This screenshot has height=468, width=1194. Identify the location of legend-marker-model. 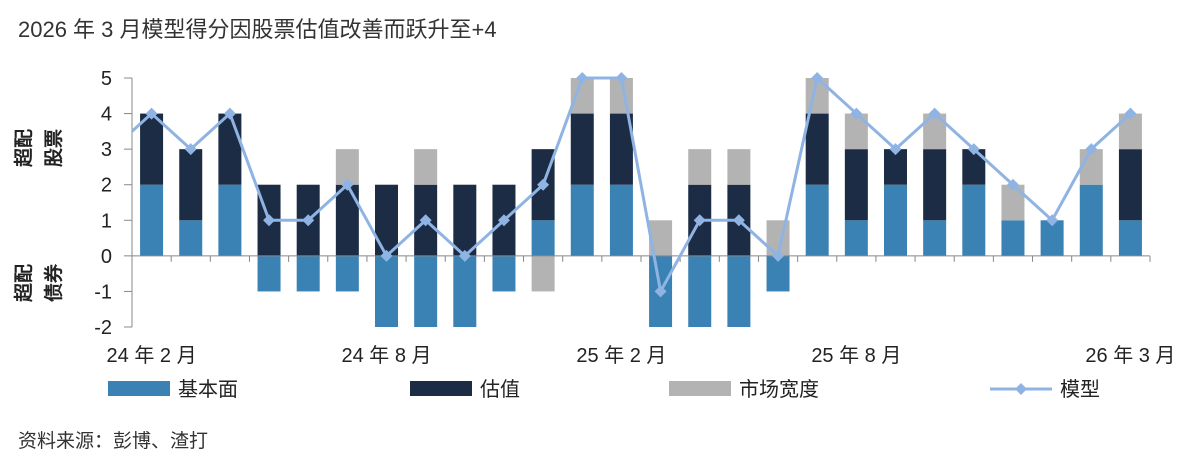
(1021, 389).